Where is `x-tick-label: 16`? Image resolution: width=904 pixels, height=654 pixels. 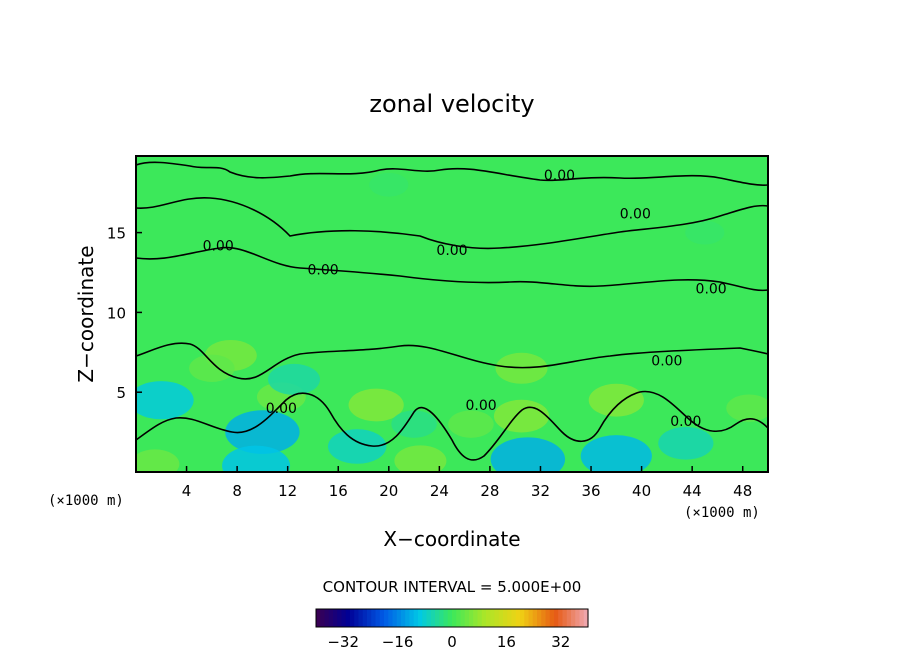 x-tick-label: 16 is located at coordinates (338, 491).